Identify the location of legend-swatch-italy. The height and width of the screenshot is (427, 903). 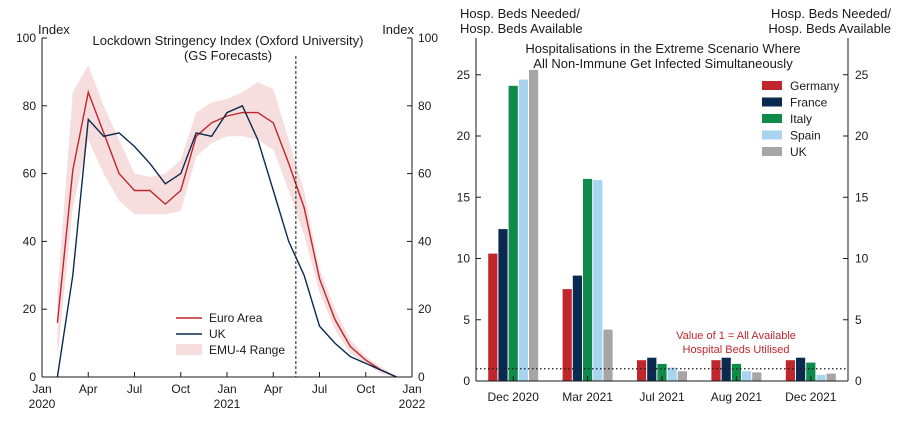
(772, 118).